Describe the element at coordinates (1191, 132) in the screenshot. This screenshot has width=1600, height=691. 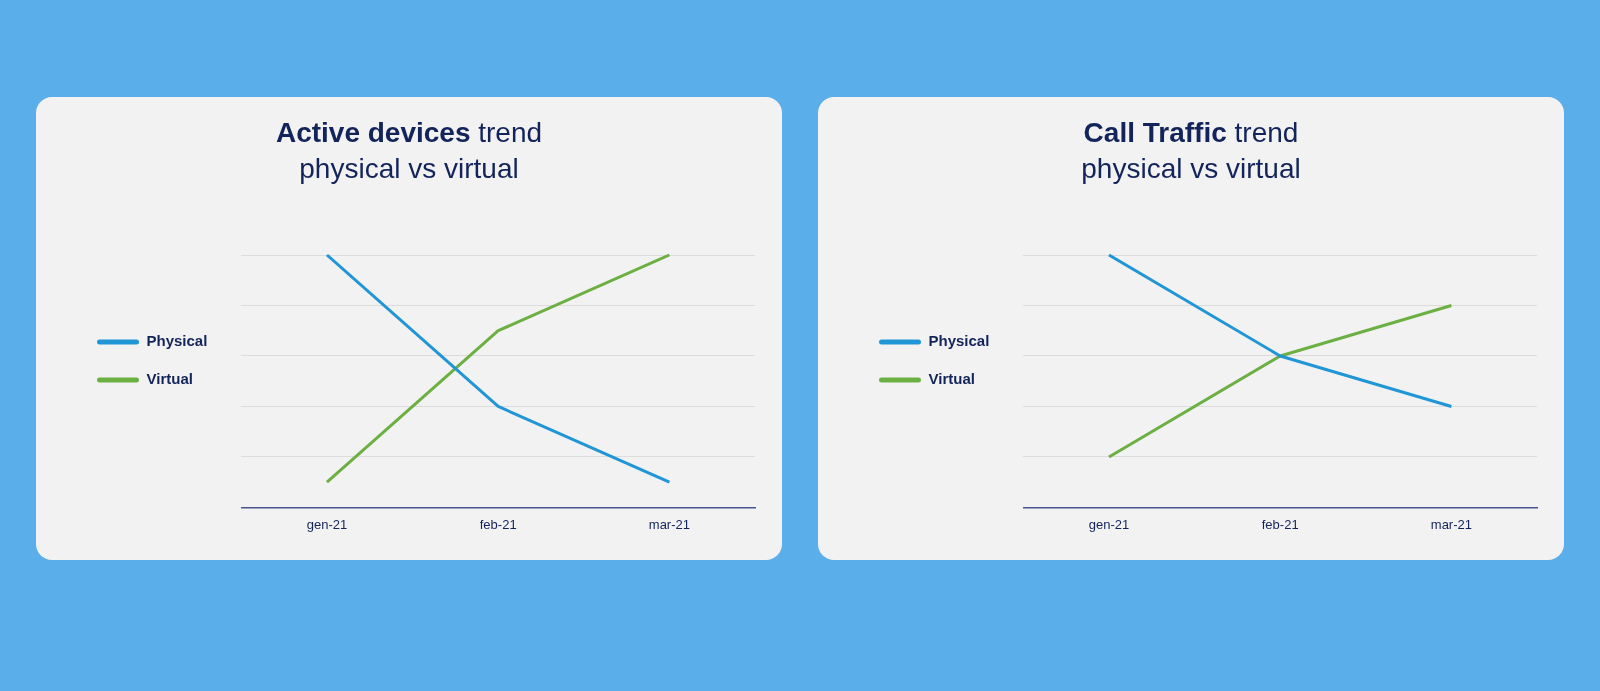
I see `chart-title: Call Traffic trend` at that location.